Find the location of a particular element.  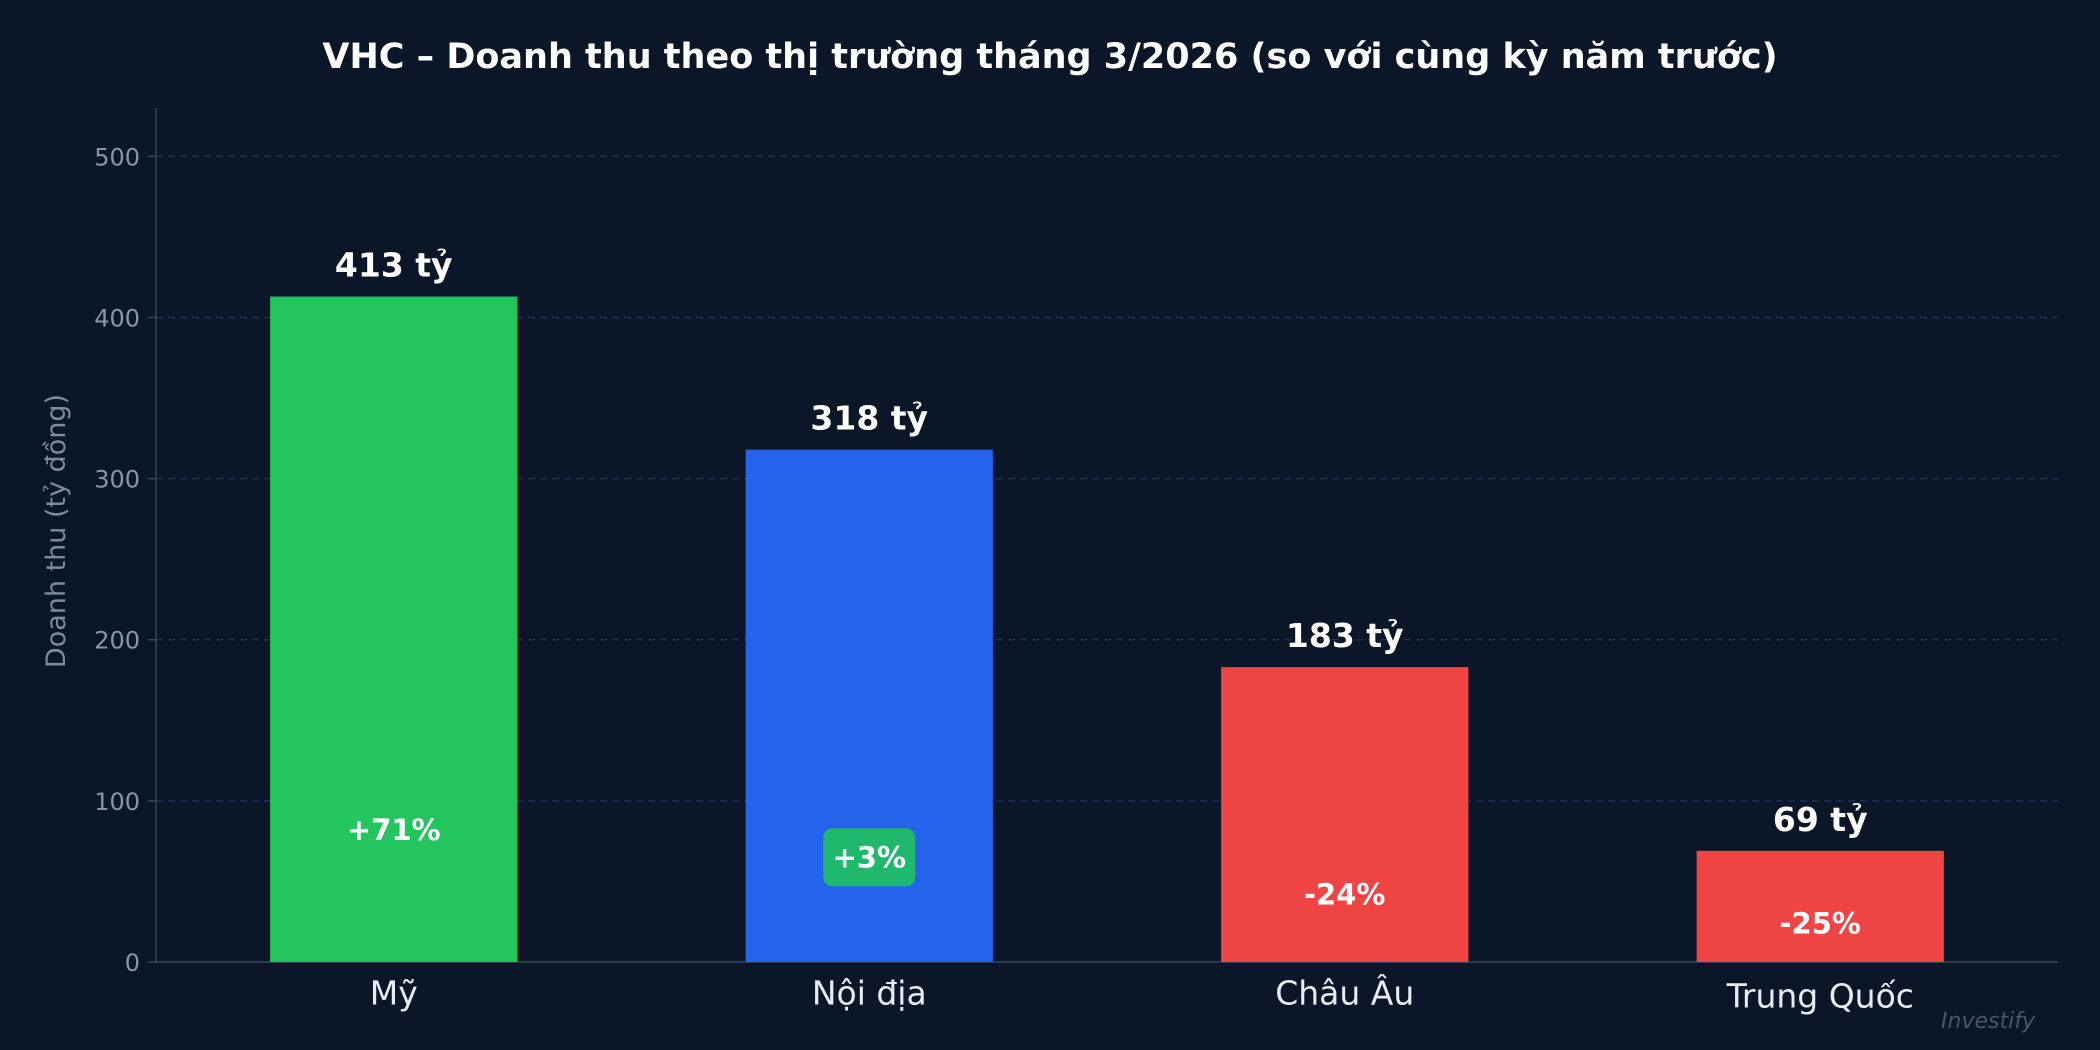

x-tick-label-3: Châu Âu is located at coordinates (1344, 993).